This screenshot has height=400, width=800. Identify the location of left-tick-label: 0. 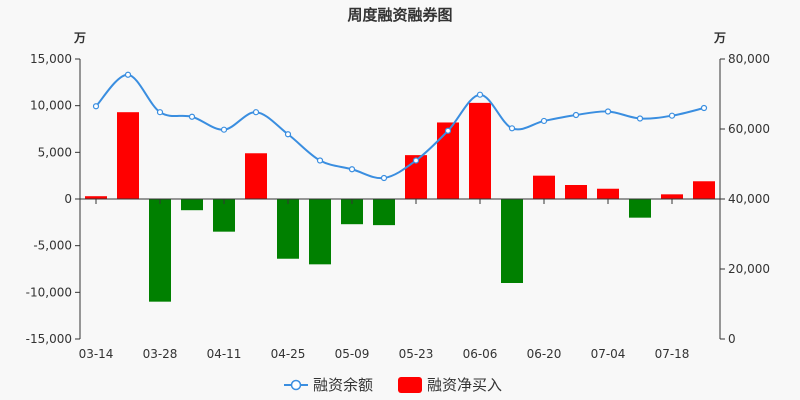
(68, 199).